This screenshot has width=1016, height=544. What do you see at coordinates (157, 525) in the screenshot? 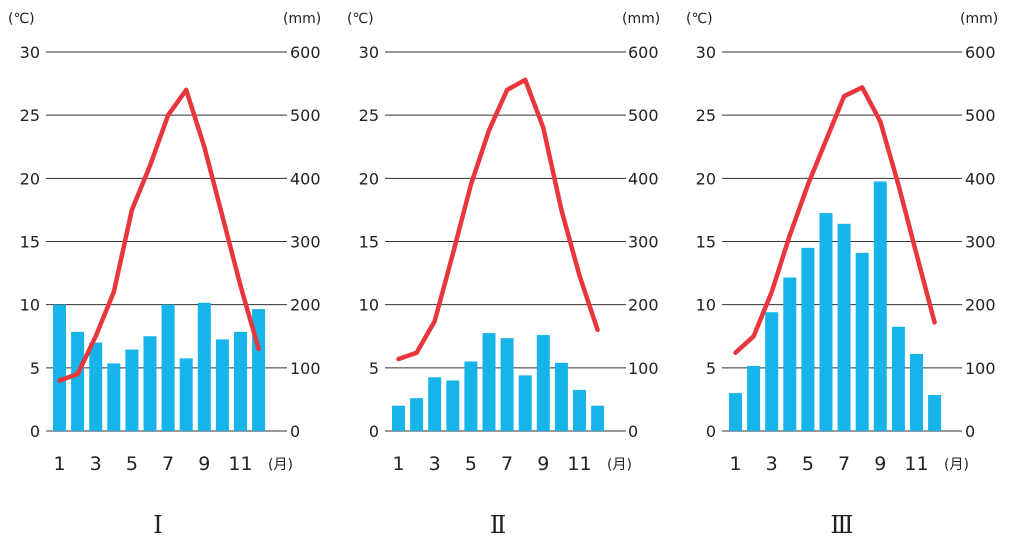
I see `chart-label: Ⅰ` at bounding box center [157, 525].